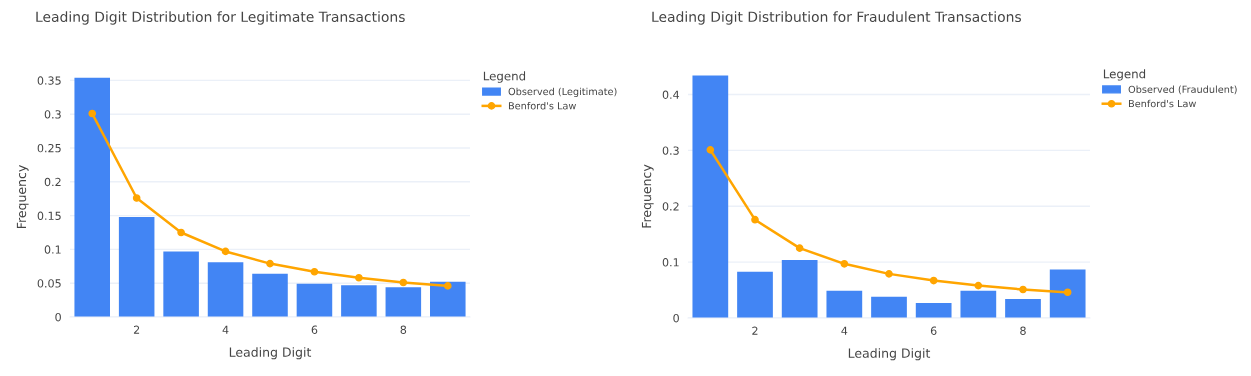 This screenshot has height=376, width=1251. I want to click on chart-title: Leading Digit Distribution for Legitimate Transactions, so click(220, 18).